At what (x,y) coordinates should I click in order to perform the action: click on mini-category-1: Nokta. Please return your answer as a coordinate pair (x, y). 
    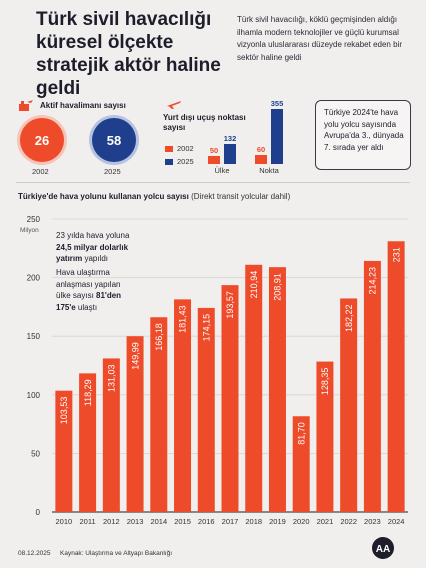
    Looking at the image, I should click on (269, 170).